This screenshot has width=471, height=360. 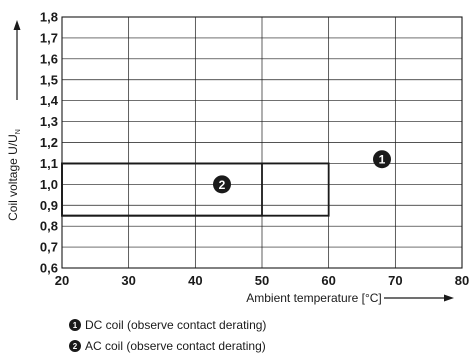 What do you see at coordinates (49, 226) in the screenshot?
I see `y-tick-label: 0,8` at bounding box center [49, 226].